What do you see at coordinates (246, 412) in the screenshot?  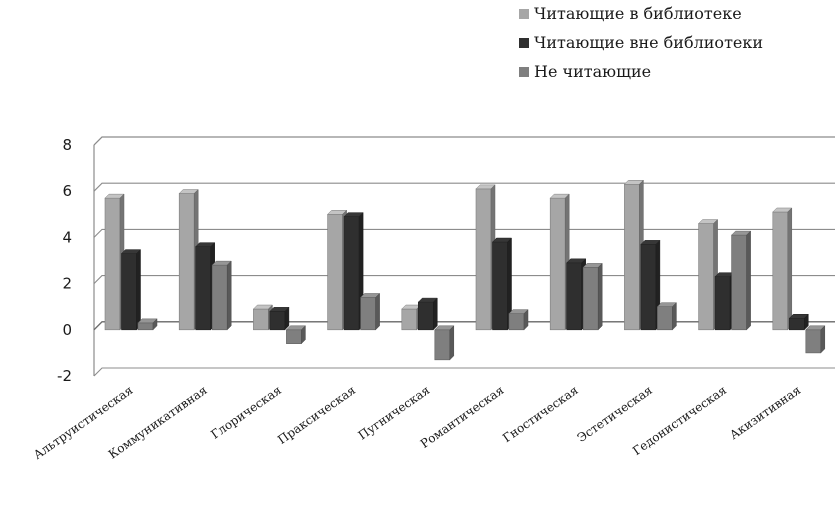 I see `x-tick-label: Глорическая` at bounding box center [246, 412].